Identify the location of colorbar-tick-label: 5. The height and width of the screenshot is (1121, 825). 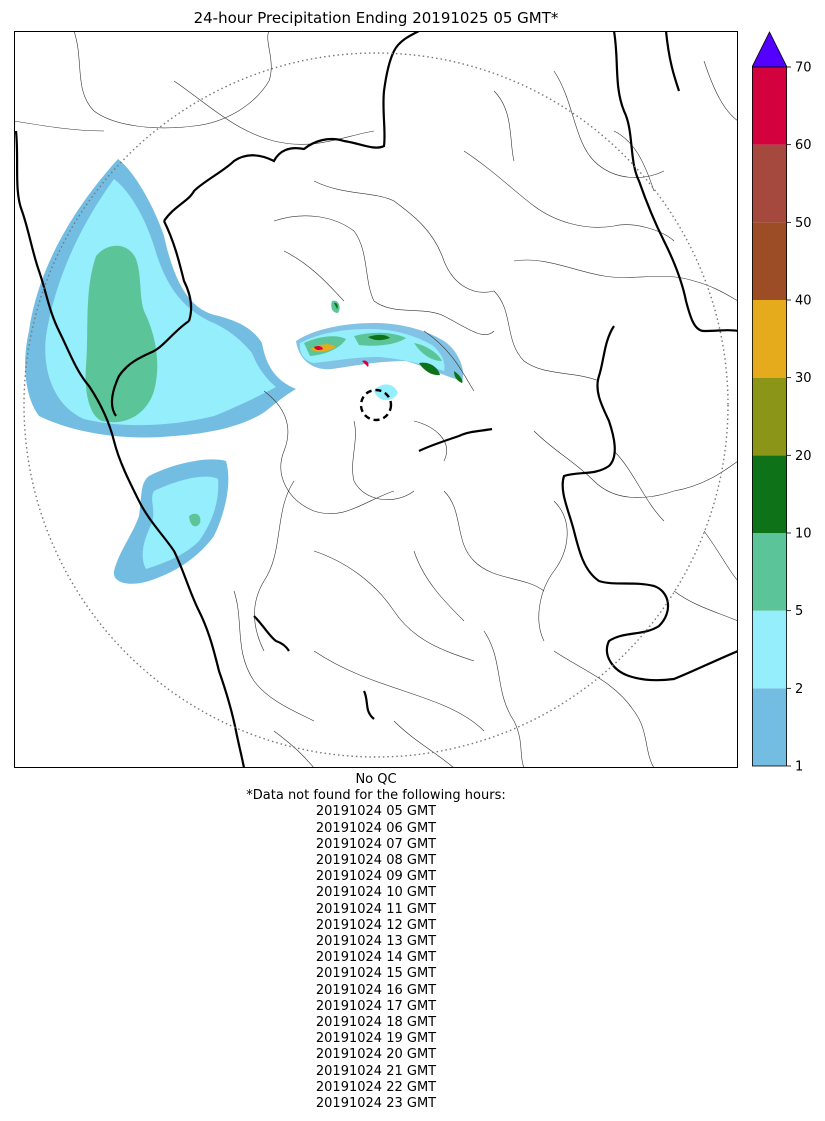
(799, 611).